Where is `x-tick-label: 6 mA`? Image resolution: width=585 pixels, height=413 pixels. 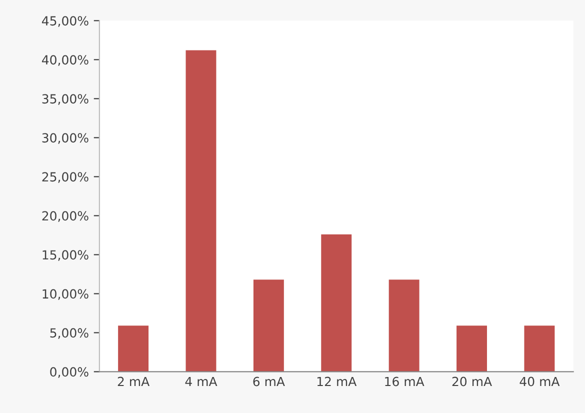
x-tick-label: 6 mA is located at coordinates (269, 381).